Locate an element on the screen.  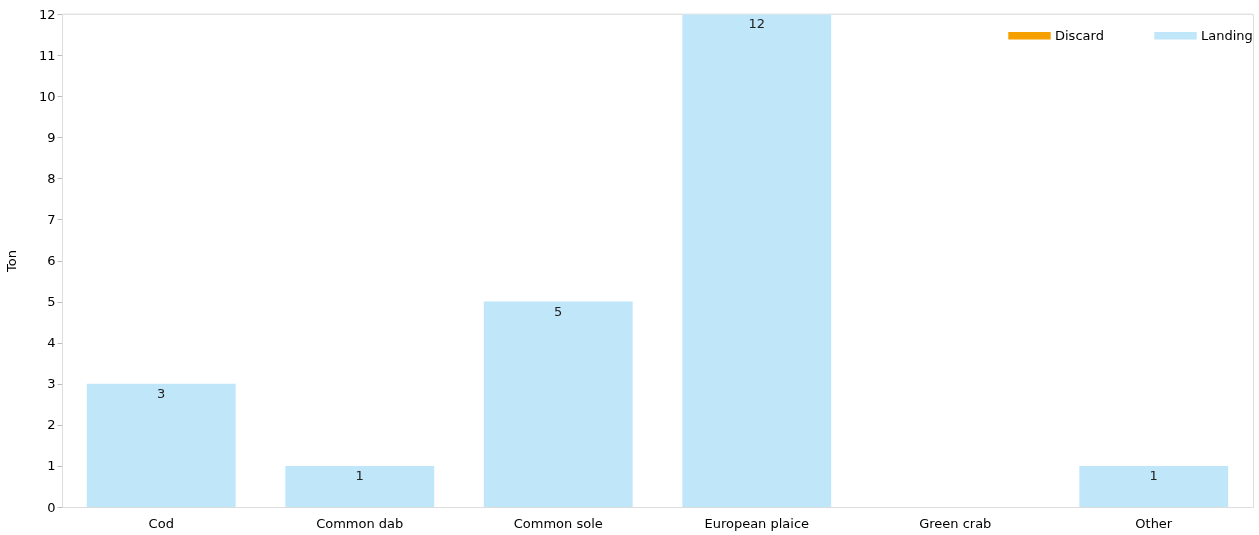
y-tick-label: 0 is located at coordinates (51, 507).